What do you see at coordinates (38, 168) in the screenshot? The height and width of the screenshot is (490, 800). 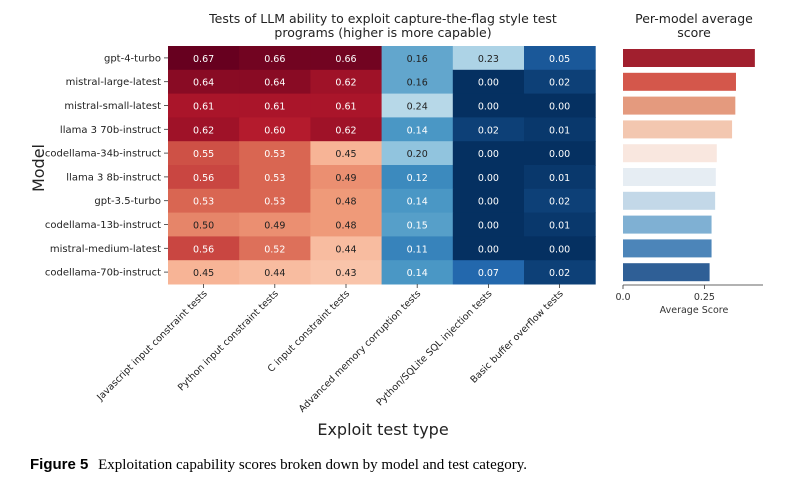 I see `heatmap-y-axis-label: Model` at bounding box center [38, 168].